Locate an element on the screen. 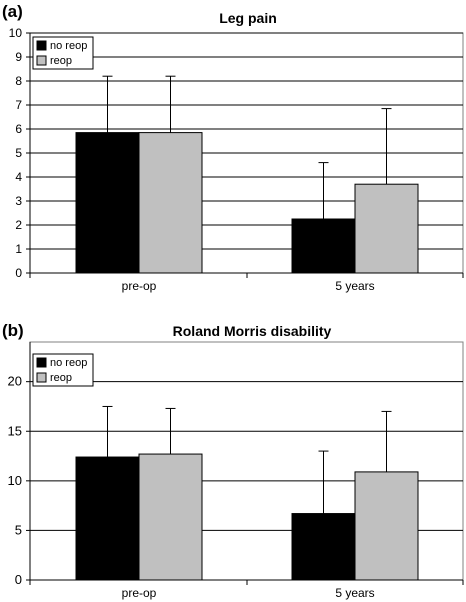  y-tick-label: 2 is located at coordinates (18, 225).